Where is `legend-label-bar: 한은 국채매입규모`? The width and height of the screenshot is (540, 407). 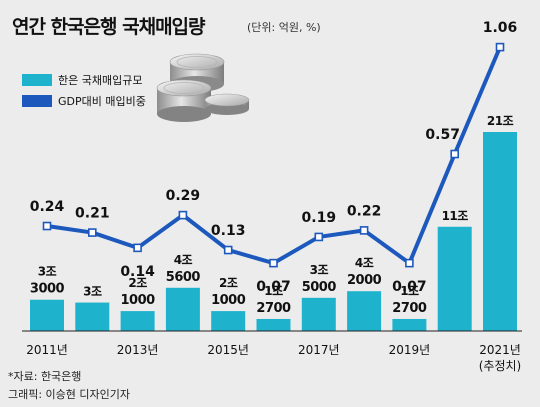 legend-label-bar: 한은 국채매입규모 is located at coordinates (100, 80).